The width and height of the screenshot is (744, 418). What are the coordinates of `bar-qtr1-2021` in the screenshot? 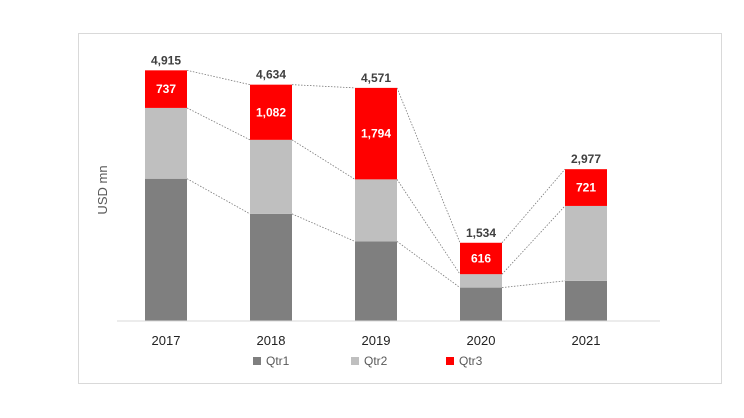 It's located at (586, 300).